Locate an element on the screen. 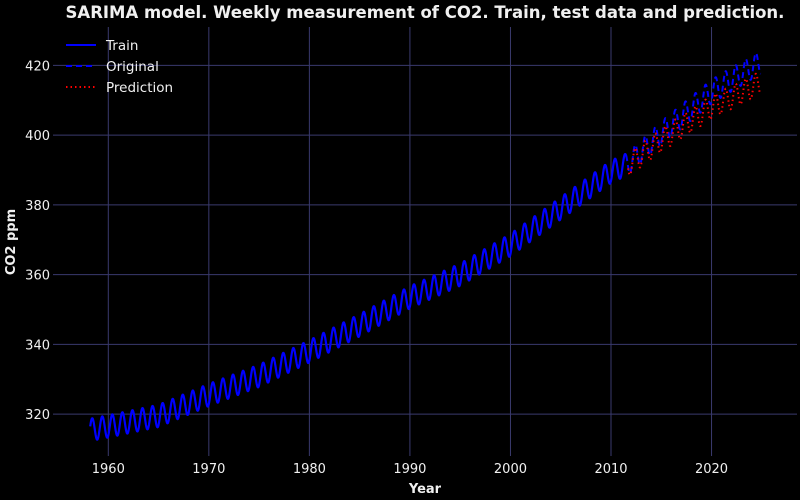 The image size is (800, 500). legend-original-label: Original is located at coordinates (132, 67).